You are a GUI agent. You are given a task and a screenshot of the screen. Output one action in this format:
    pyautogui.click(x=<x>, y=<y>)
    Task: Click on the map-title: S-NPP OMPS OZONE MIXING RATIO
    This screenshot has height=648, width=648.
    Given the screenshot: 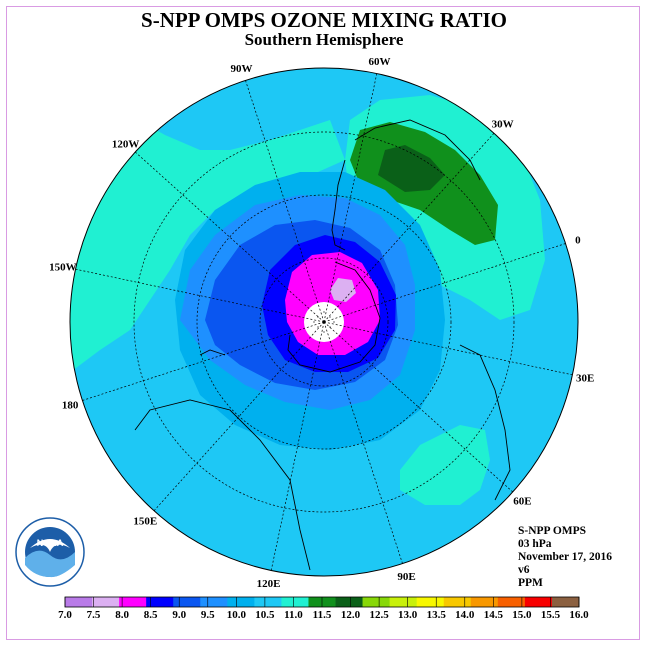 What is the action you would take?
    pyautogui.click(x=324, y=20)
    